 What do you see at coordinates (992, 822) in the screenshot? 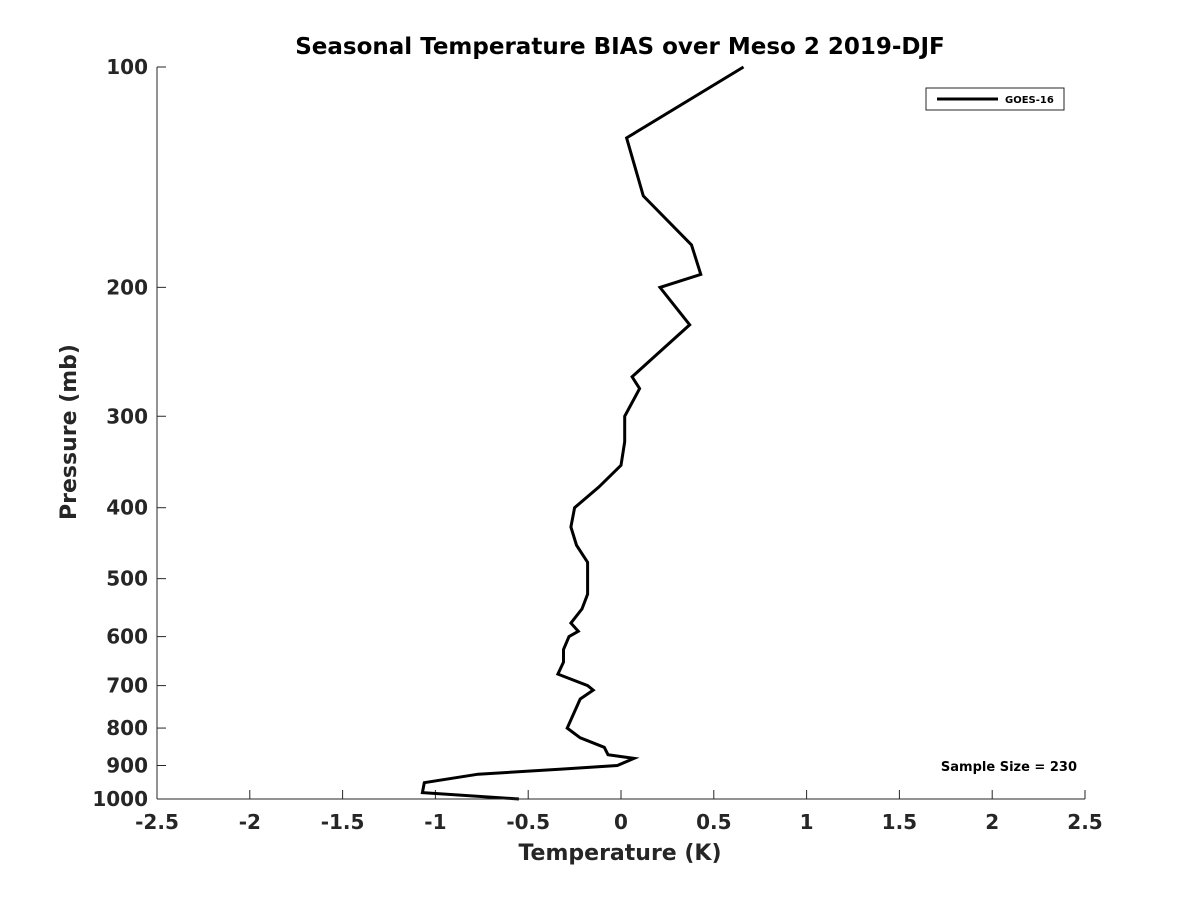
I see `x-tick-label: 2` at bounding box center [992, 822].